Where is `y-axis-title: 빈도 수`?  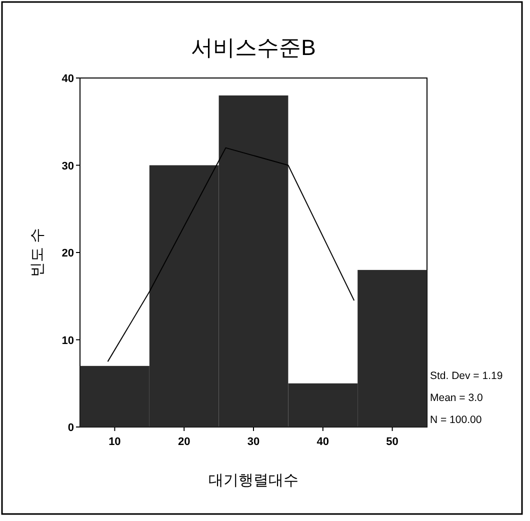
y-axis-title: 빈도 수 is located at coordinates (37, 253).